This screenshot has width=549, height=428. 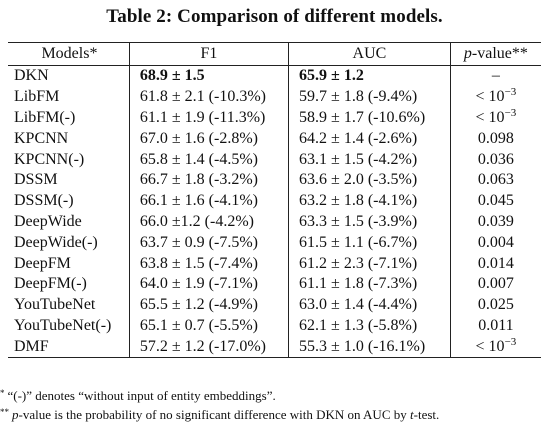 I want to click on cell-f1: 61.1 ± 1.9 (-11.3%), so click(x=208, y=118).